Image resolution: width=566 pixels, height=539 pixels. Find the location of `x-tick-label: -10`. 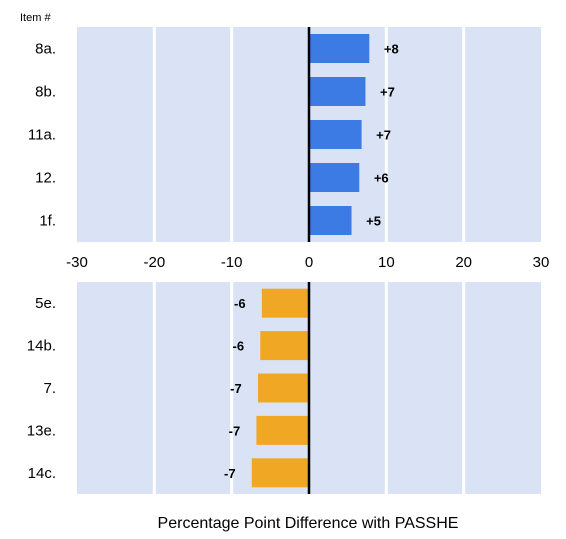

x-tick-label: -10 is located at coordinates (232, 262).